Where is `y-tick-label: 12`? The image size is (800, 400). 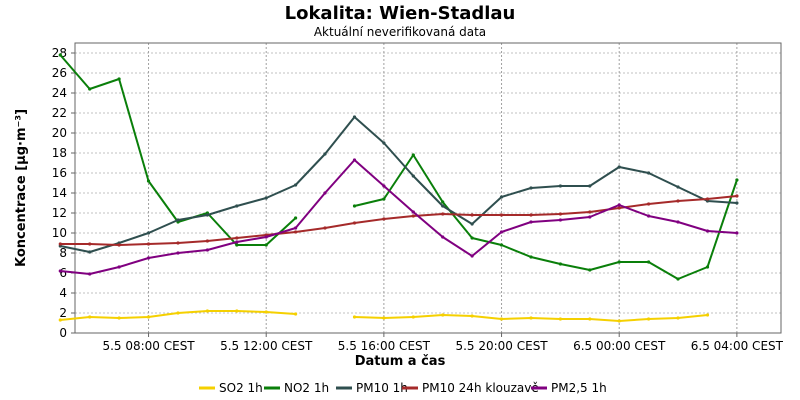 y-tick-label: 12 is located at coordinates (59, 213).